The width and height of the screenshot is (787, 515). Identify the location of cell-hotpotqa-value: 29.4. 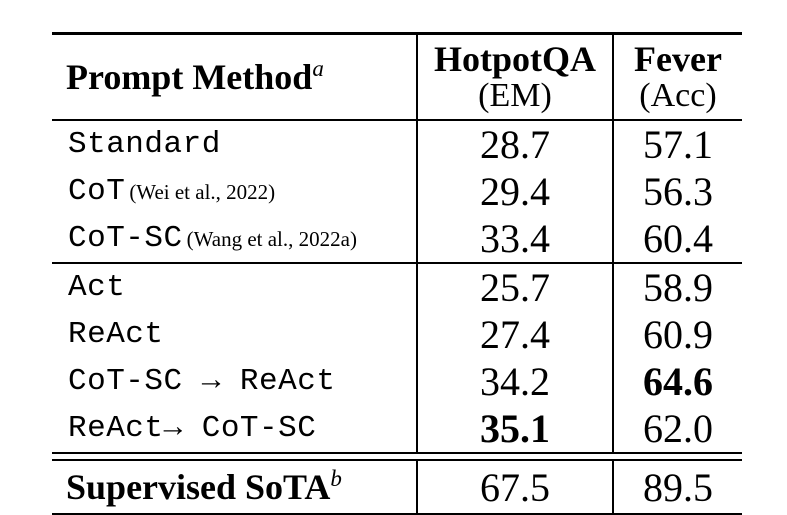
(514, 191).